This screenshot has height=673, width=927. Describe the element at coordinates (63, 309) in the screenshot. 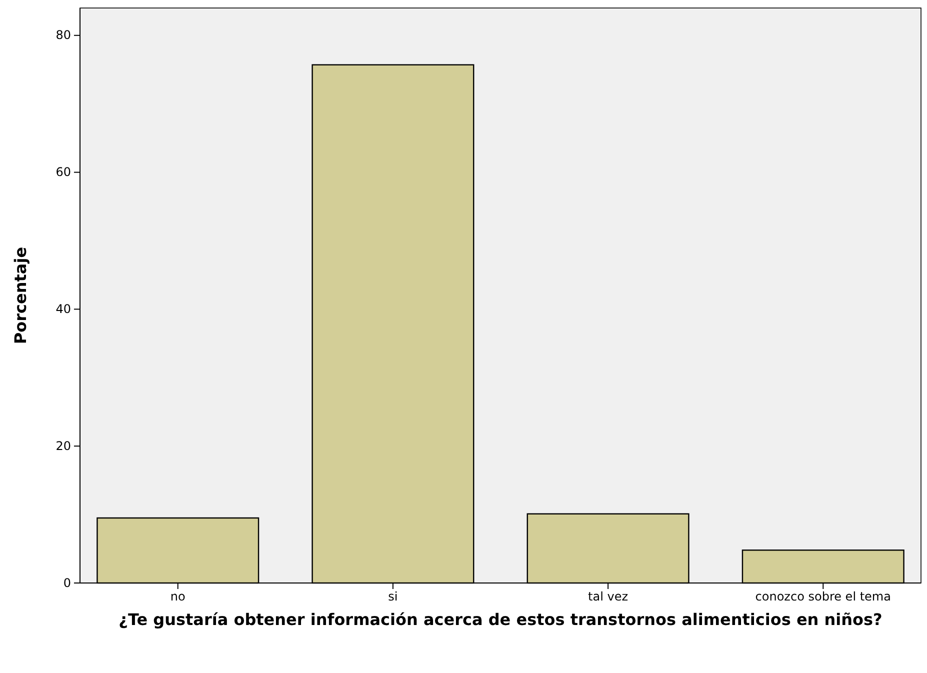

I see `y-tick-label: 40` at that location.